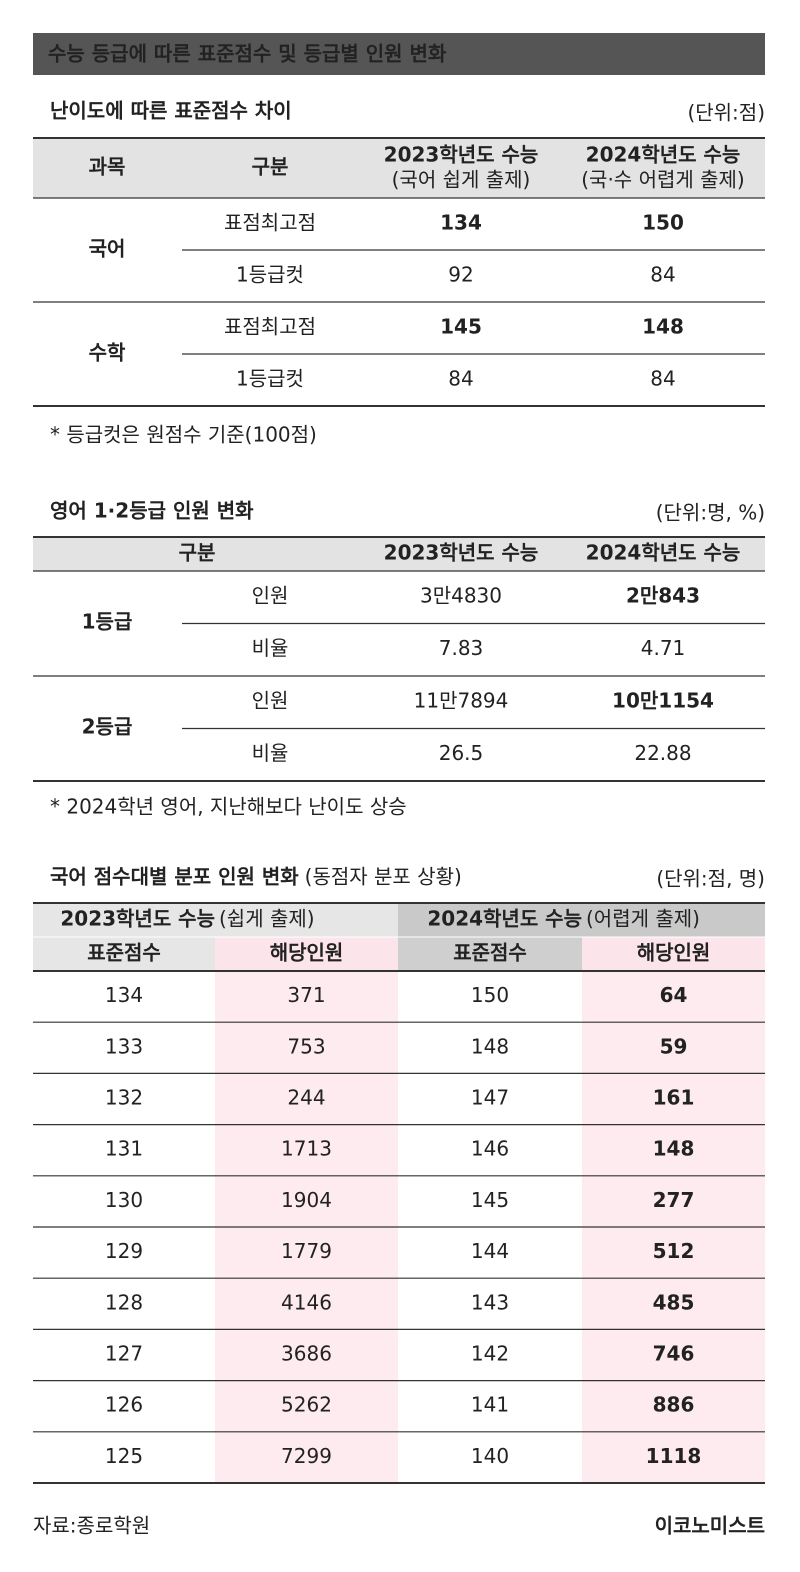 This screenshot has height=1572, width=800. What do you see at coordinates (674, 1251) in the screenshot?
I see `cell-value: 512` at bounding box center [674, 1251].